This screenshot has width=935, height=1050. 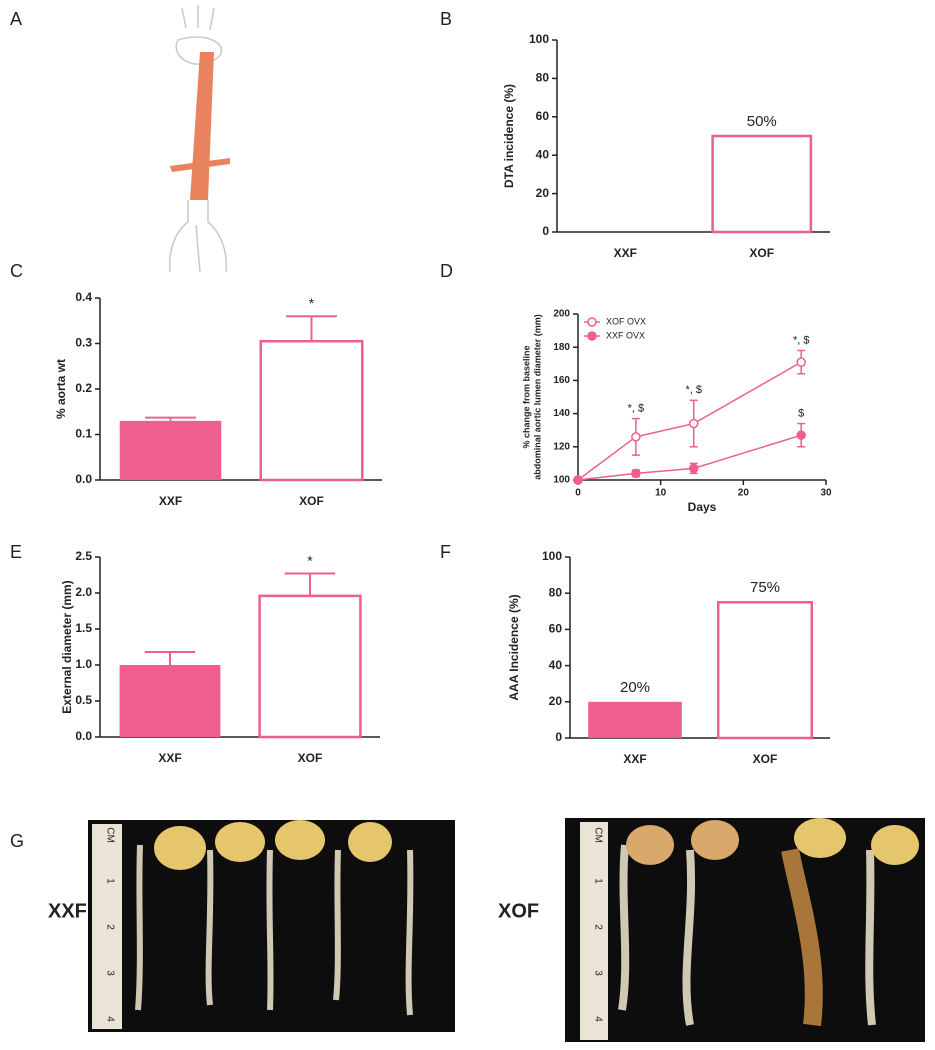 I want to click on y-tick-label: 0.4, so click(x=83, y=297).